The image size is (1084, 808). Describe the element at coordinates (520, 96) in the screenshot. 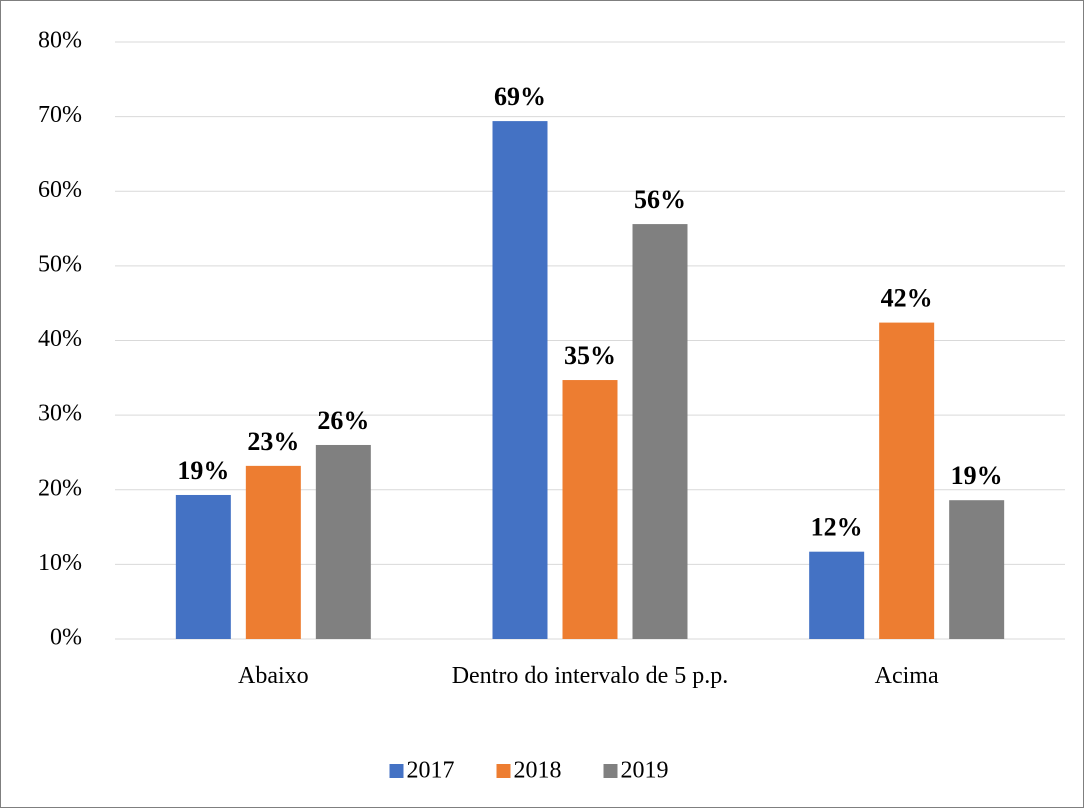

I see `value-label: 69%` at that location.